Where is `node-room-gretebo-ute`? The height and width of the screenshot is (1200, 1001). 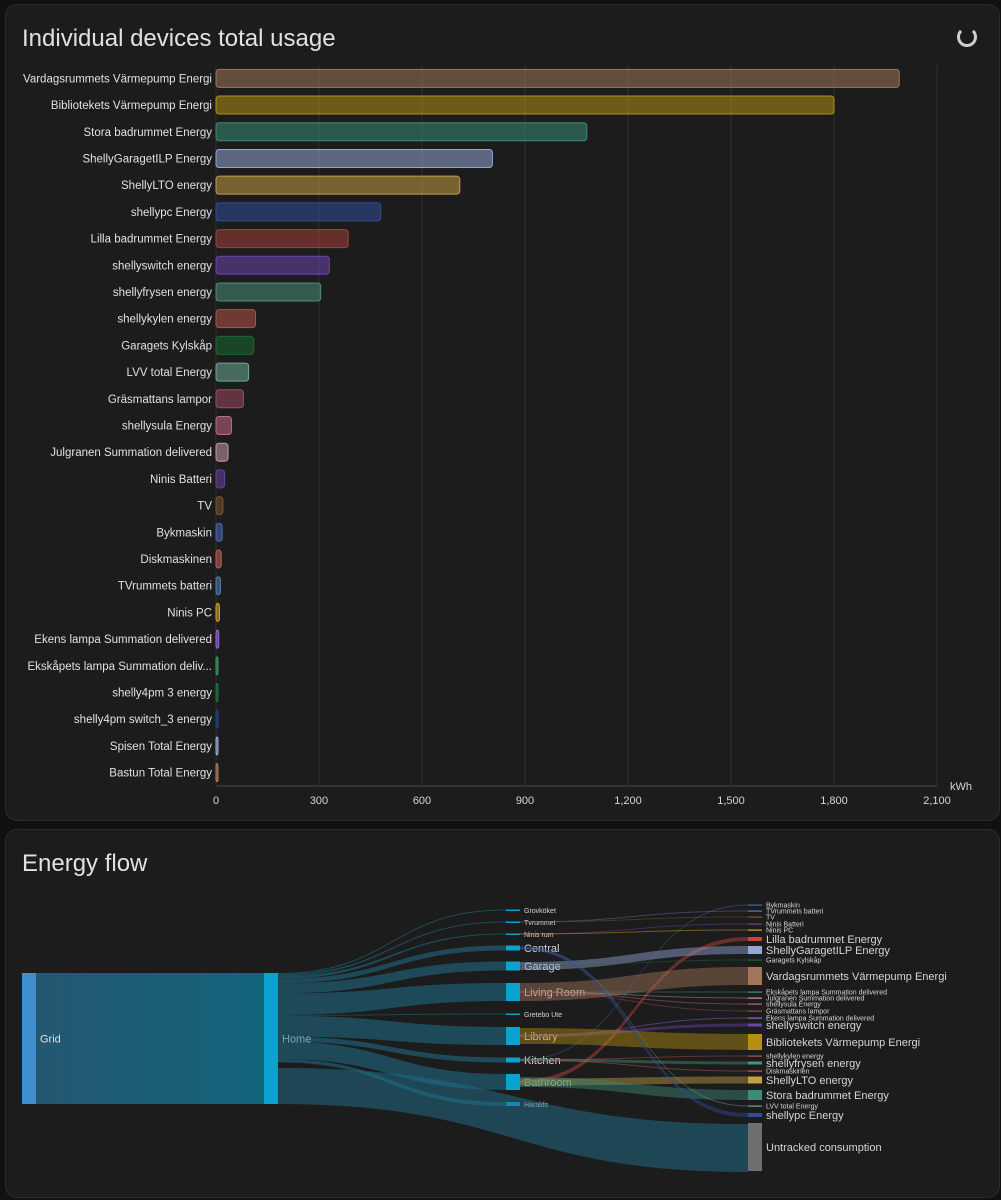
node-room-gretebo-ute is located at coordinates (513, 1014).